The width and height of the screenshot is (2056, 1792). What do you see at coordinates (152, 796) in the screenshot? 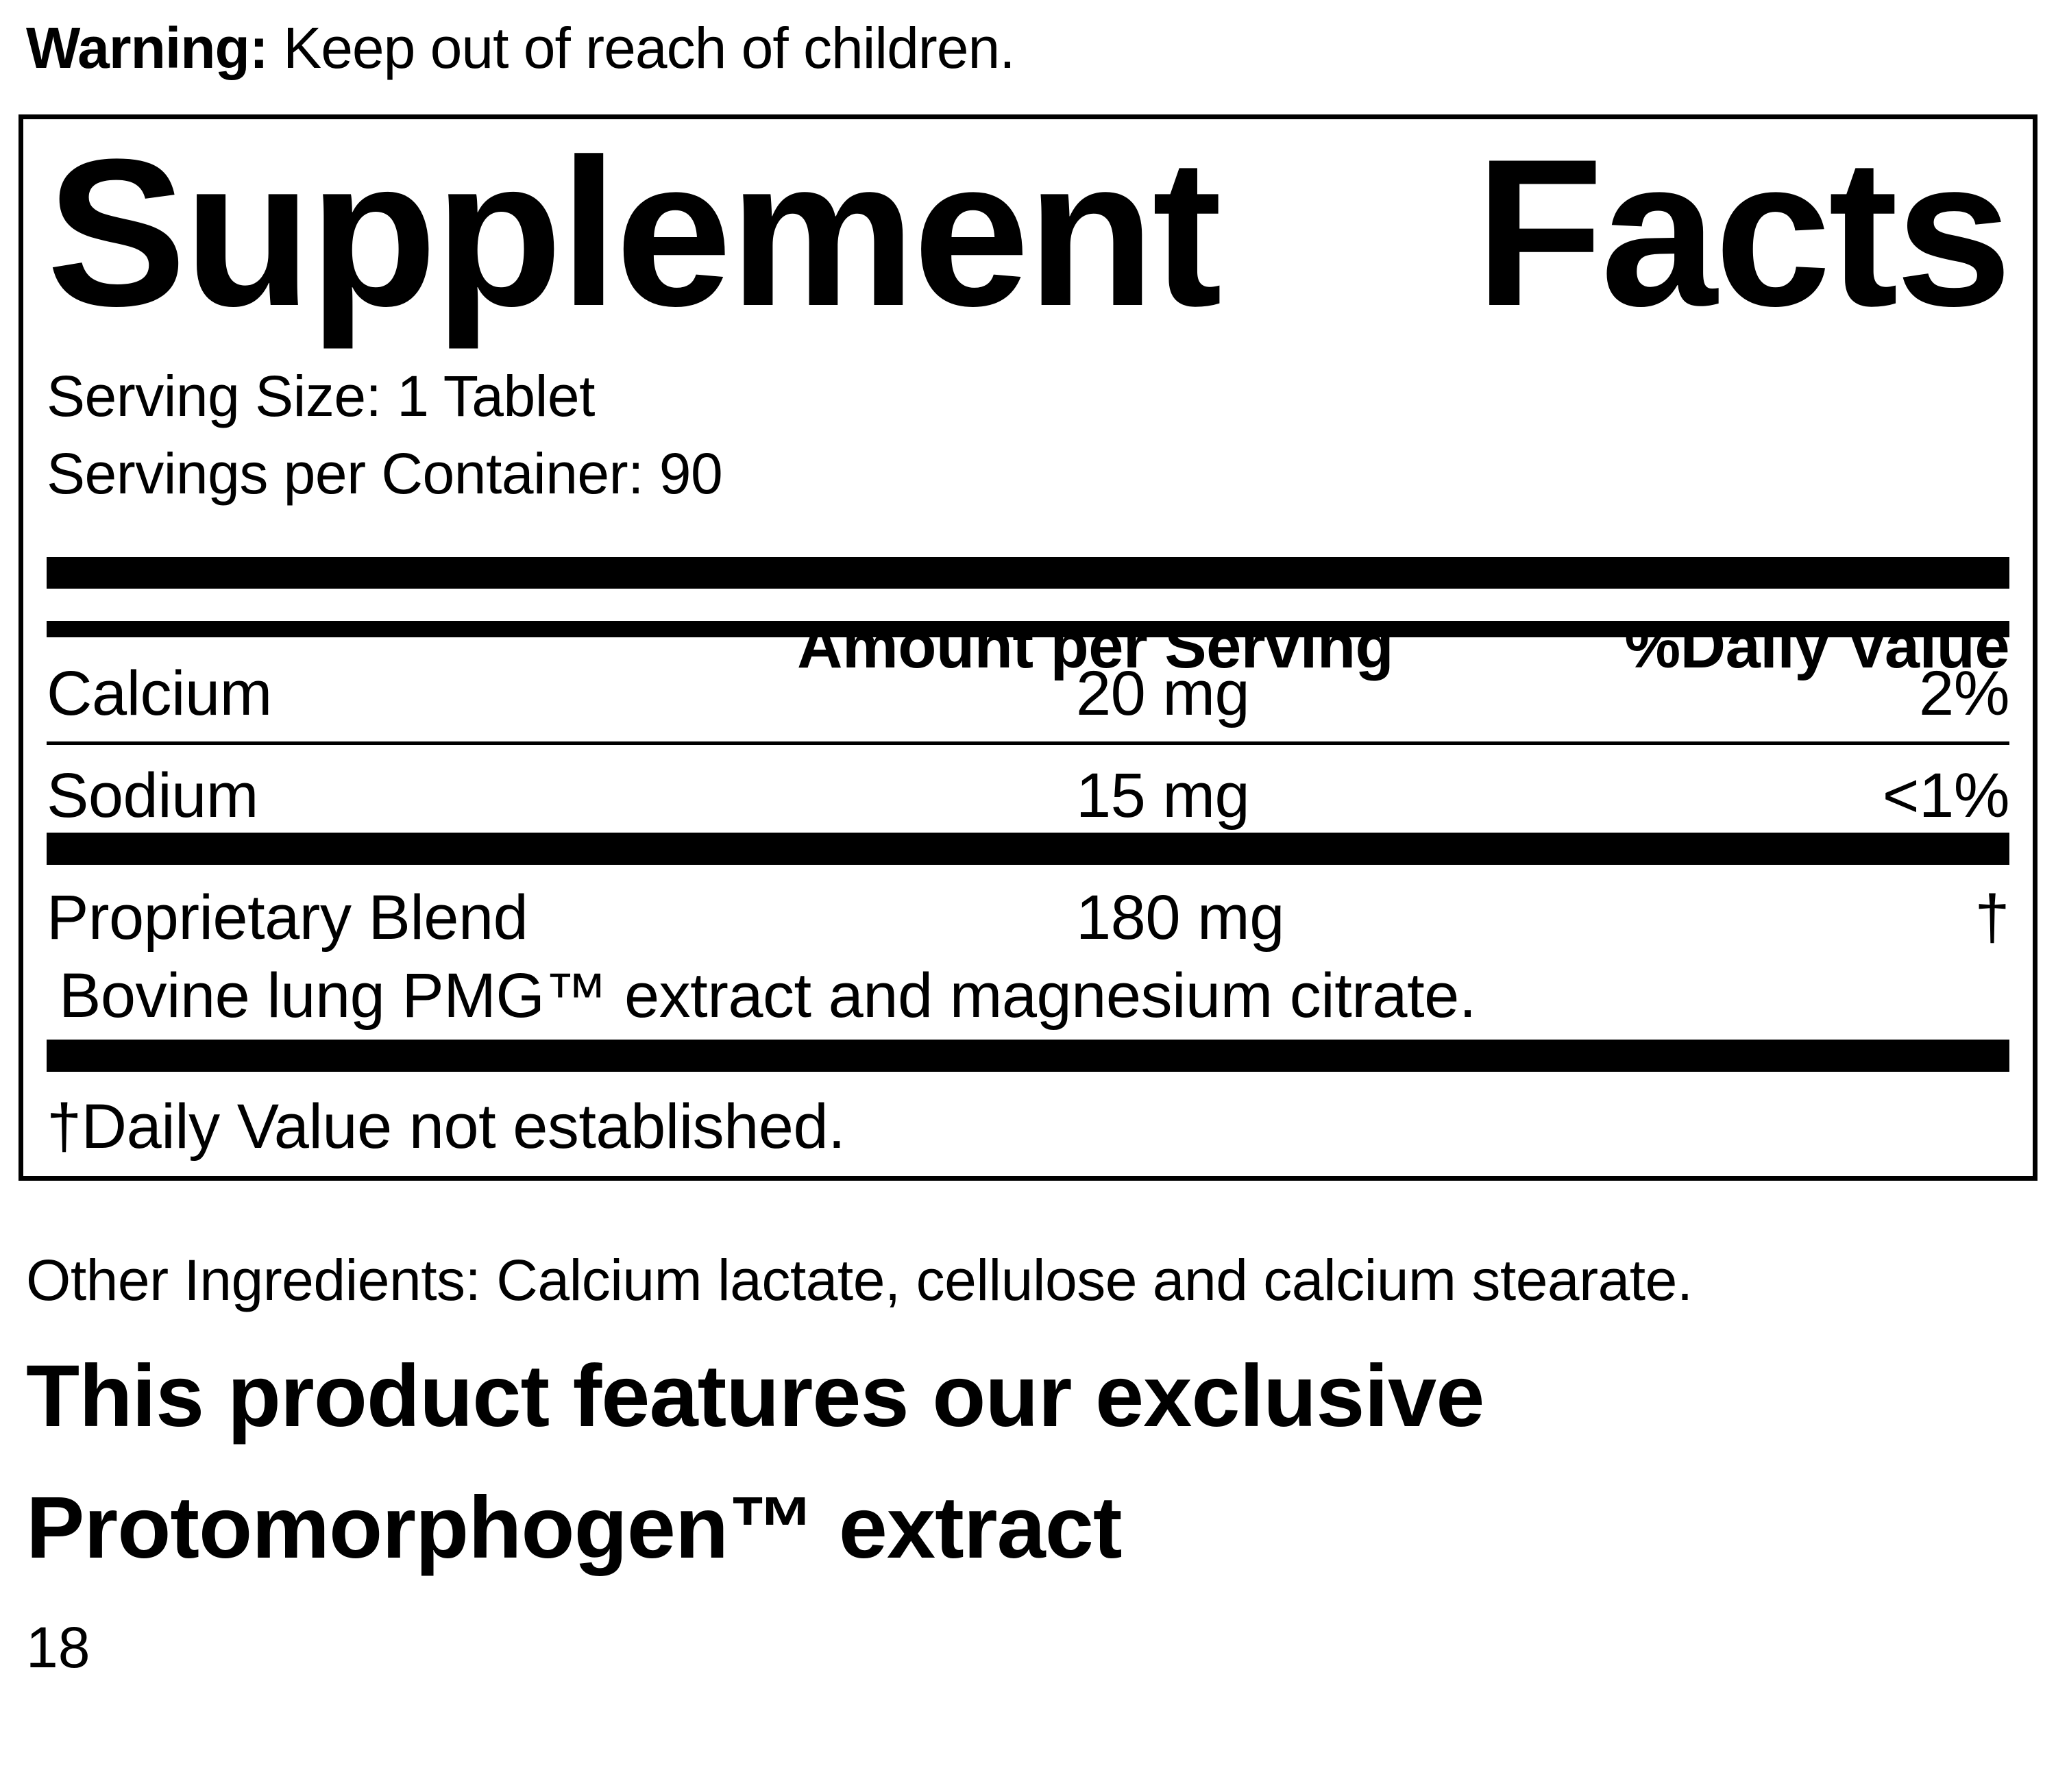
I see `nutrient-name: Sodium` at bounding box center [152, 796].